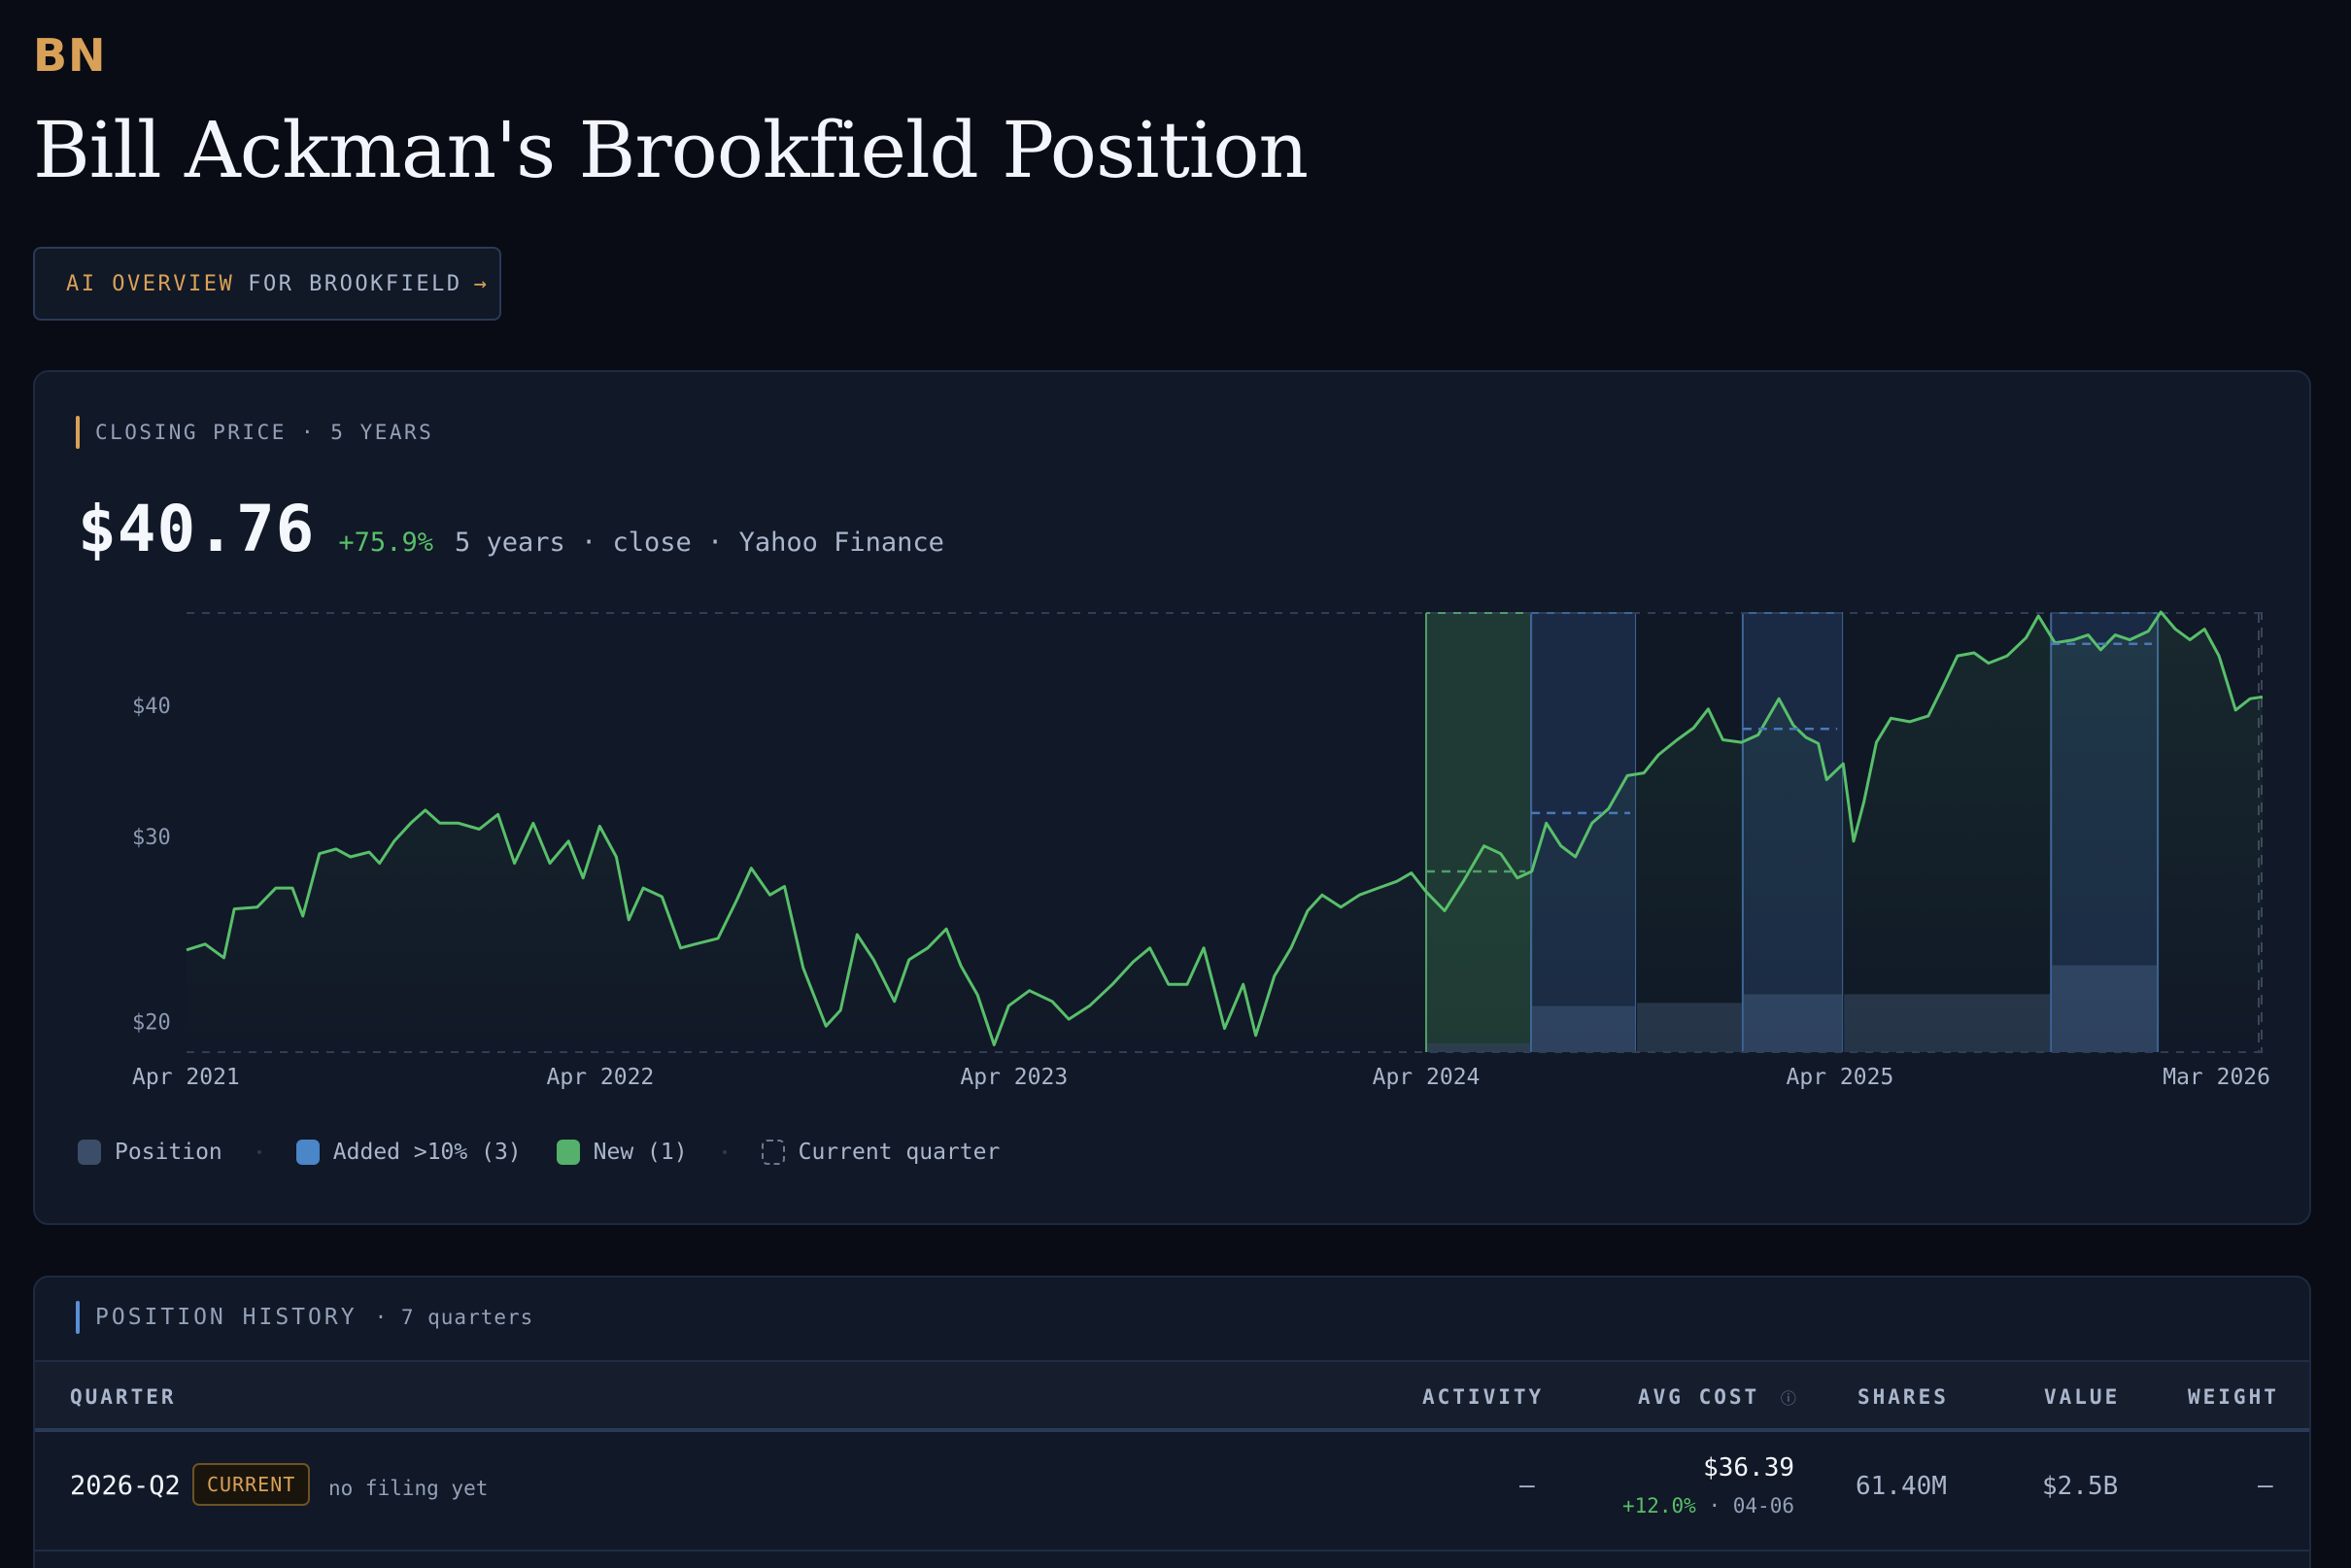  Describe the element at coordinates (2233, 1397) in the screenshot. I see `col-weight: WEIGHT` at that location.